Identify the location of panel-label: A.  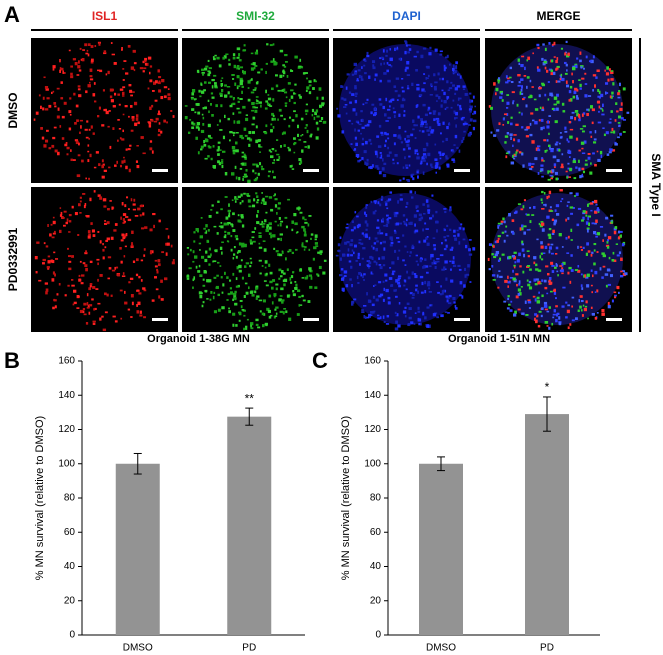
(12, 14).